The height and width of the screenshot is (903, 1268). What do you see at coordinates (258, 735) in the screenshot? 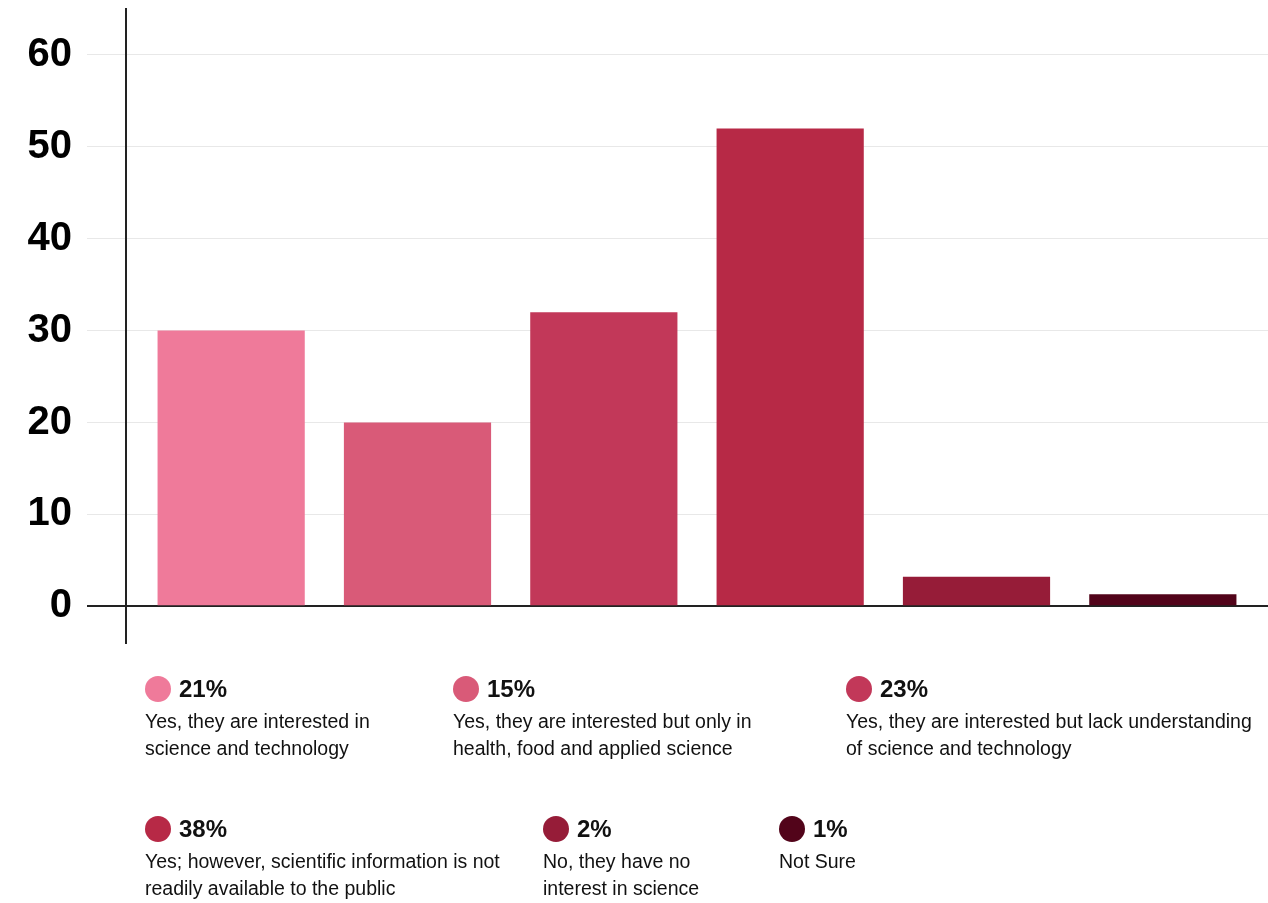
I see `legend-label: Yes, they are interested in science and technology` at bounding box center [258, 735].